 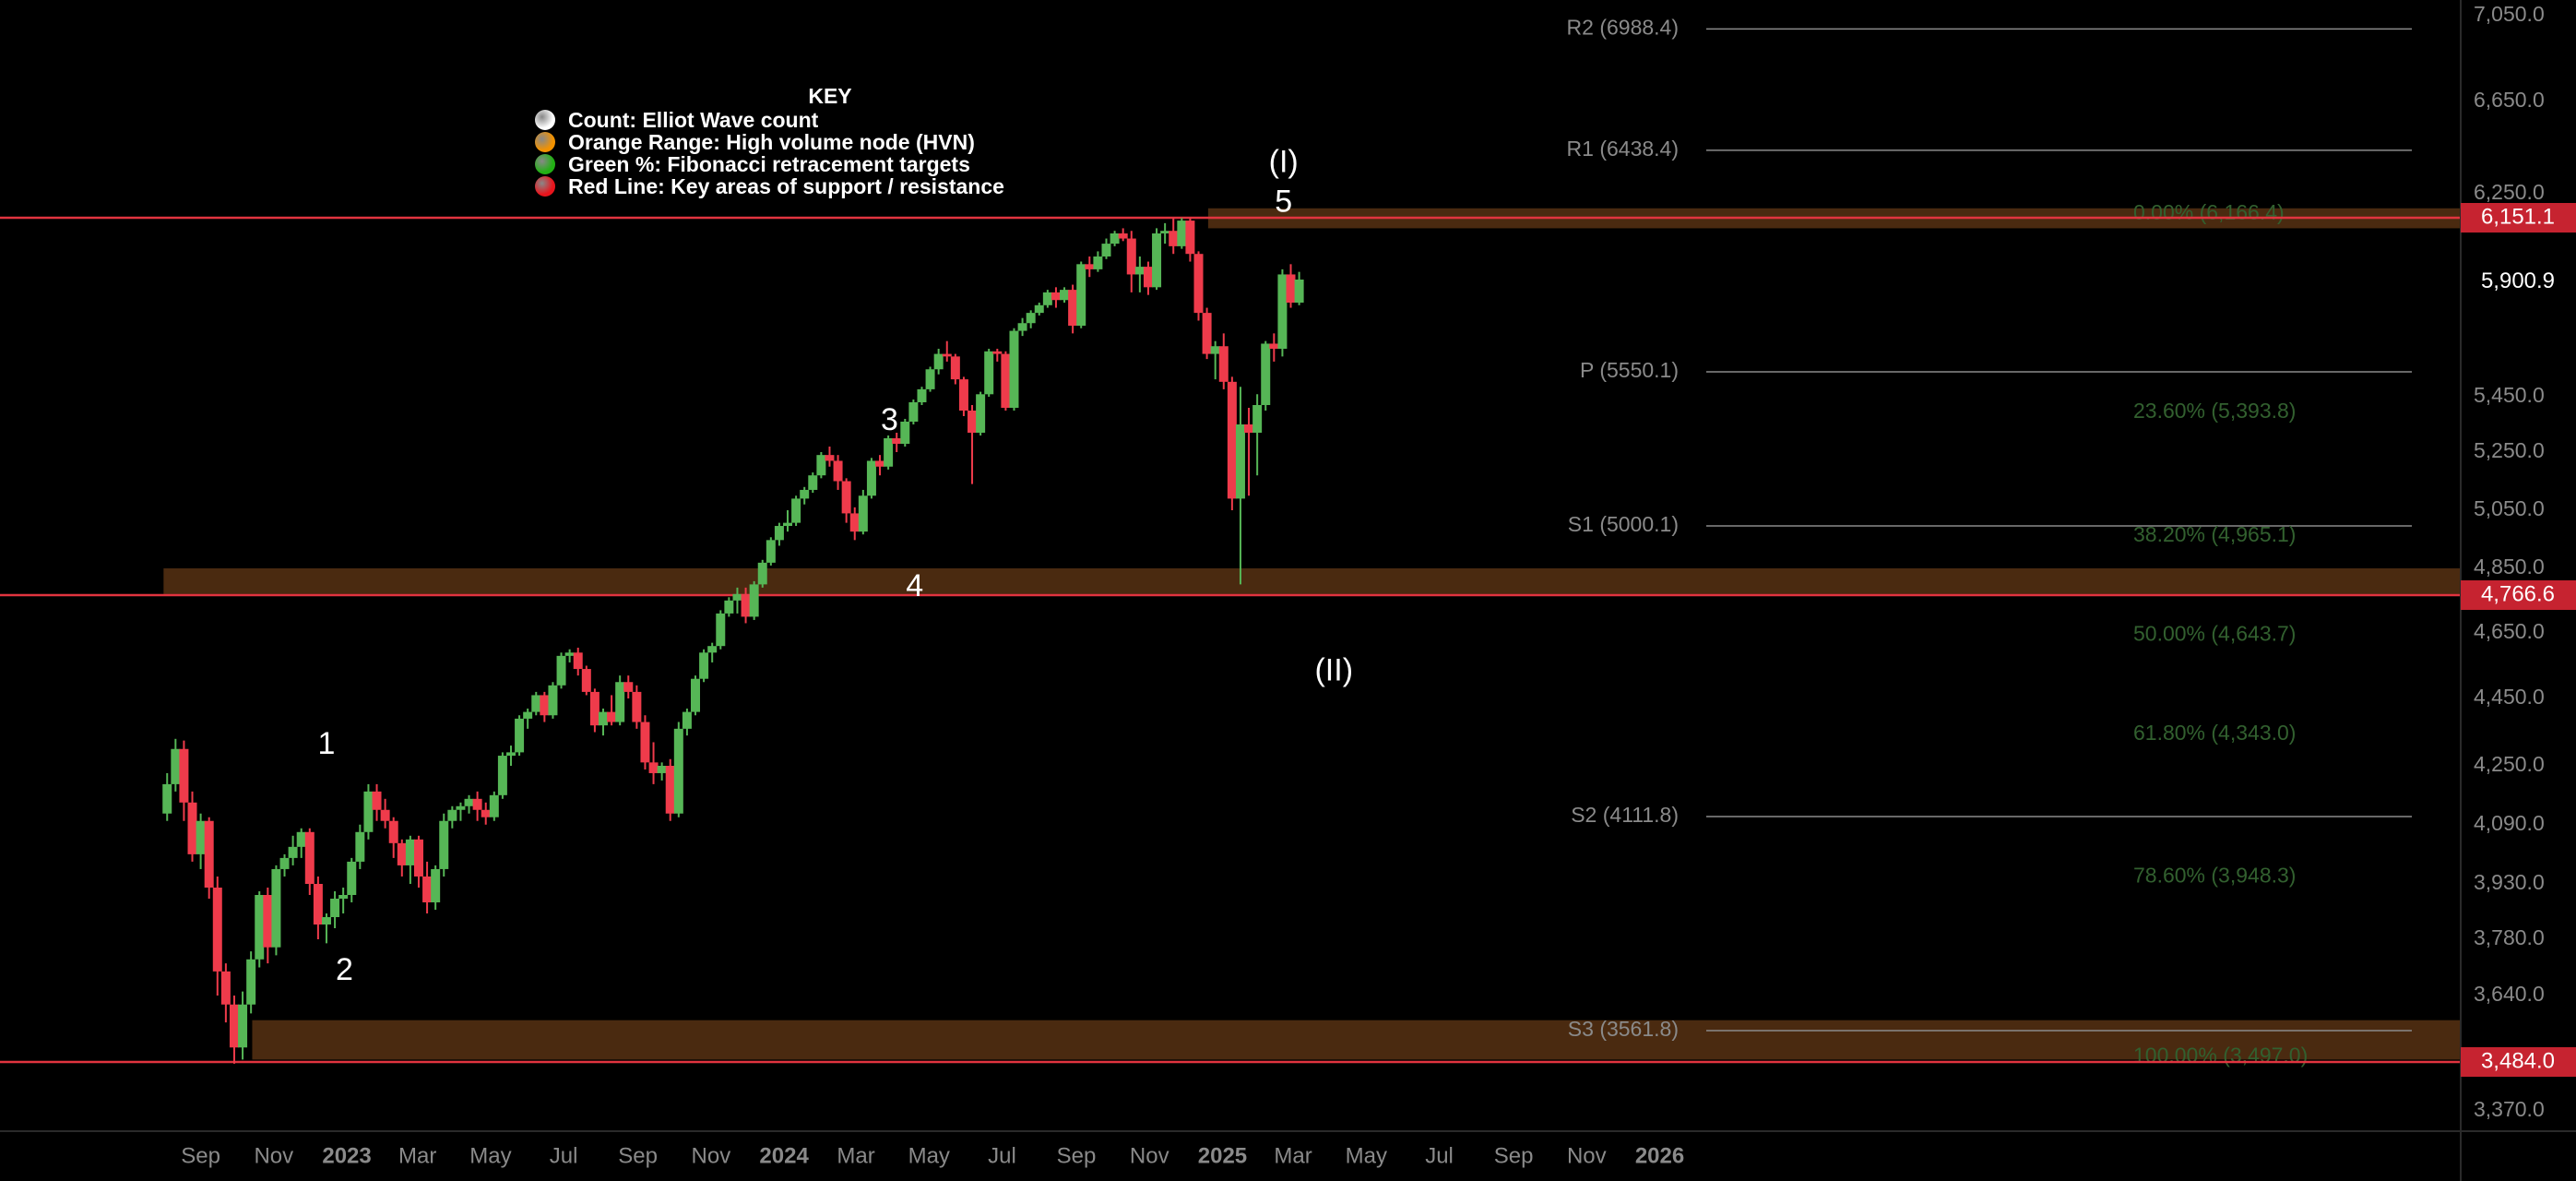 What do you see at coordinates (2509, 100) in the screenshot?
I see `y-tick-label: 6,650.0` at bounding box center [2509, 100].